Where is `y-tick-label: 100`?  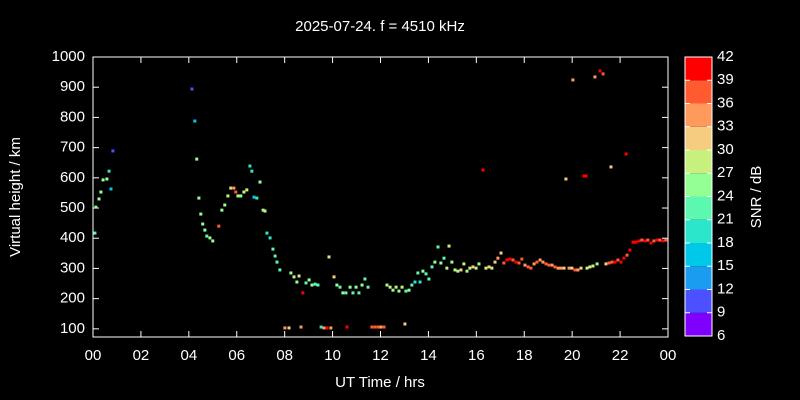
y-tick-label: 100 is located at coordinates (72, 328).